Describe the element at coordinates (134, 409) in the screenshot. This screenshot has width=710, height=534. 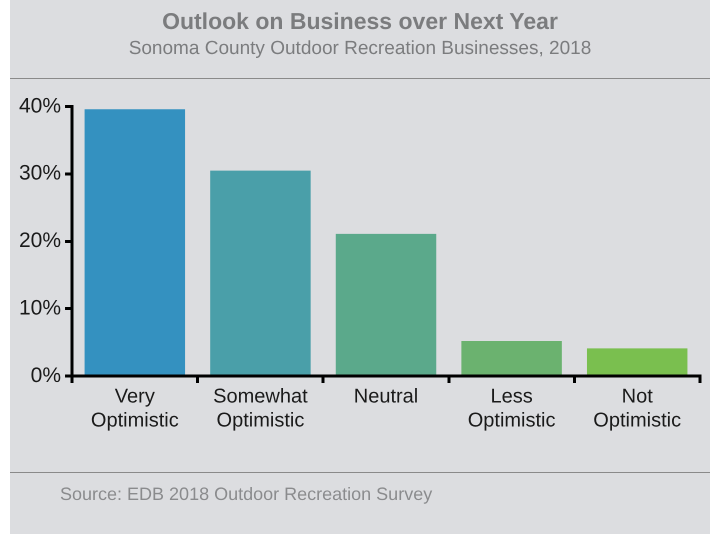
I see `x-tick-label: Very Optimistic` at that location.